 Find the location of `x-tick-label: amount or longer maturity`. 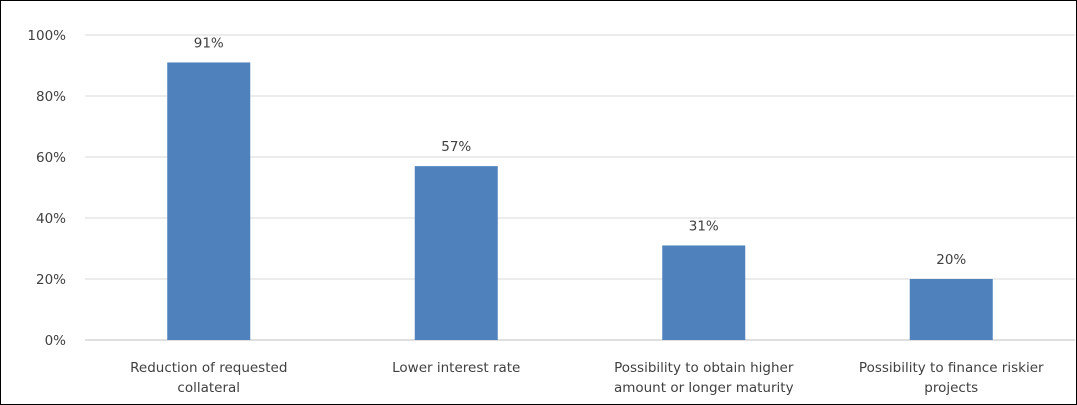

x-tick-label: amount or longer maturity is located at coordinates (704, 388).